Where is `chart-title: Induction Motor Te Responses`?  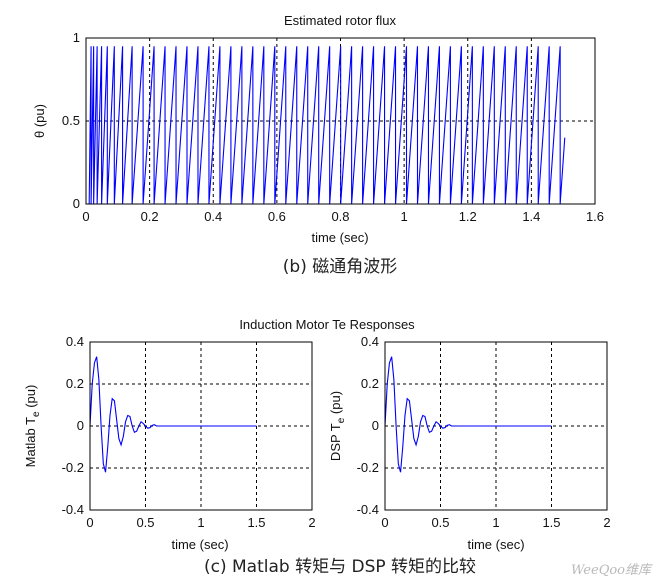 chart-title: Induction Motor Te Responses is located at coordinates (327, 324).